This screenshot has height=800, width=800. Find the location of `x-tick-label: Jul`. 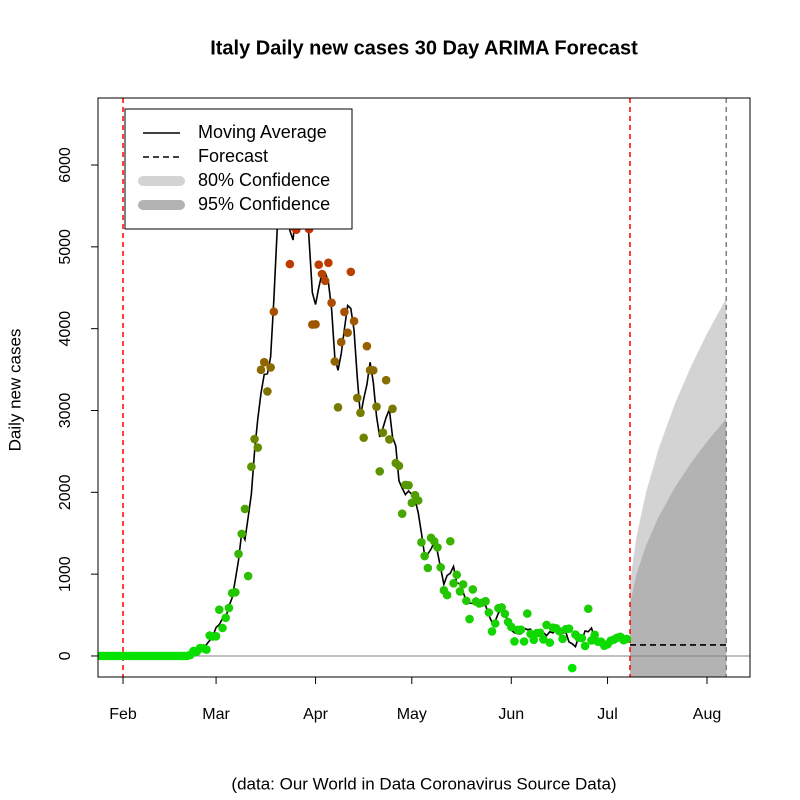

x-tick-label: Jul is located at coordinates (607, 714).